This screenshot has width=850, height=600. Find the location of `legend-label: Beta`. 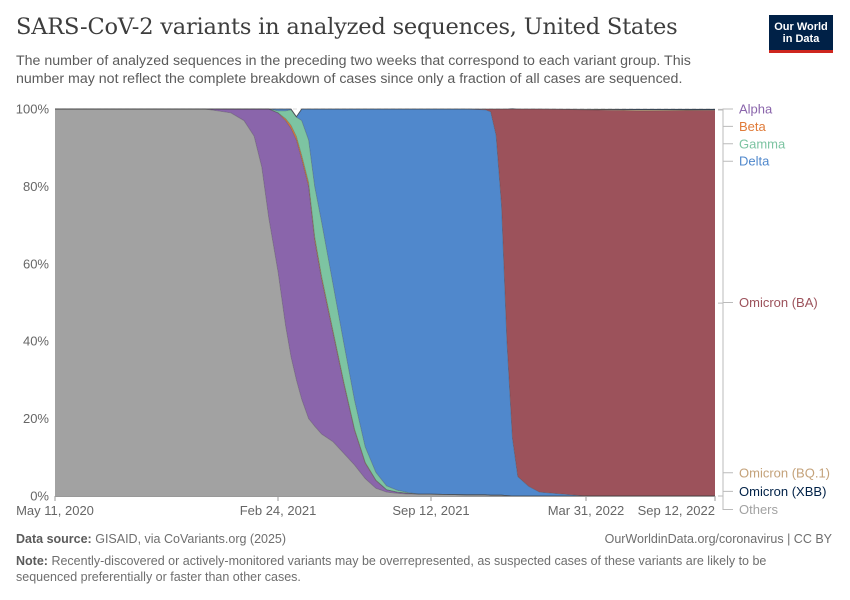

legend-label: Beta is located at coordinates (753, 126).